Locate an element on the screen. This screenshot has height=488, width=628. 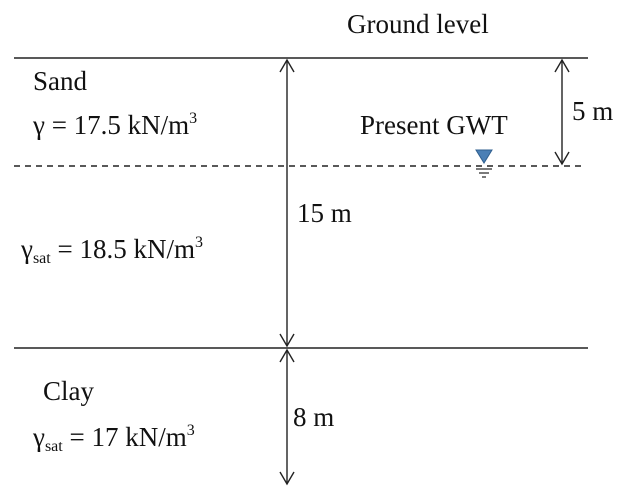
clay-unit-weight: γsat = 17 kN/m3 is located at coordinates (114, 438).